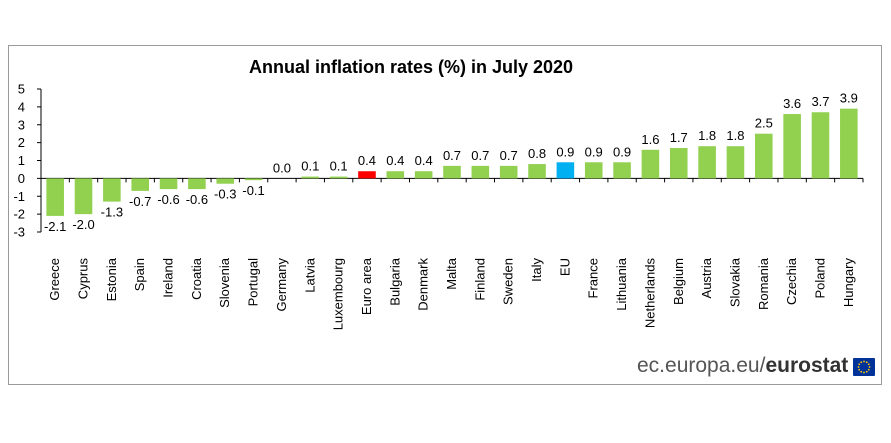 The height and width of the screenshot is (443, 891). I want to click on data-label: 2.5, so click(764, 123).